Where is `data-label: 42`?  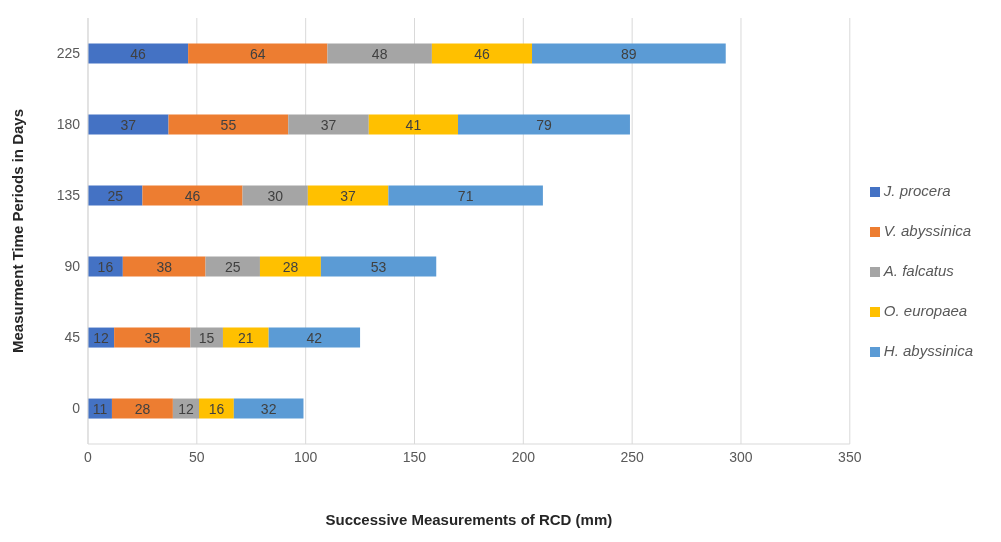
data-label: 42 is located at coordinates (314, 337).